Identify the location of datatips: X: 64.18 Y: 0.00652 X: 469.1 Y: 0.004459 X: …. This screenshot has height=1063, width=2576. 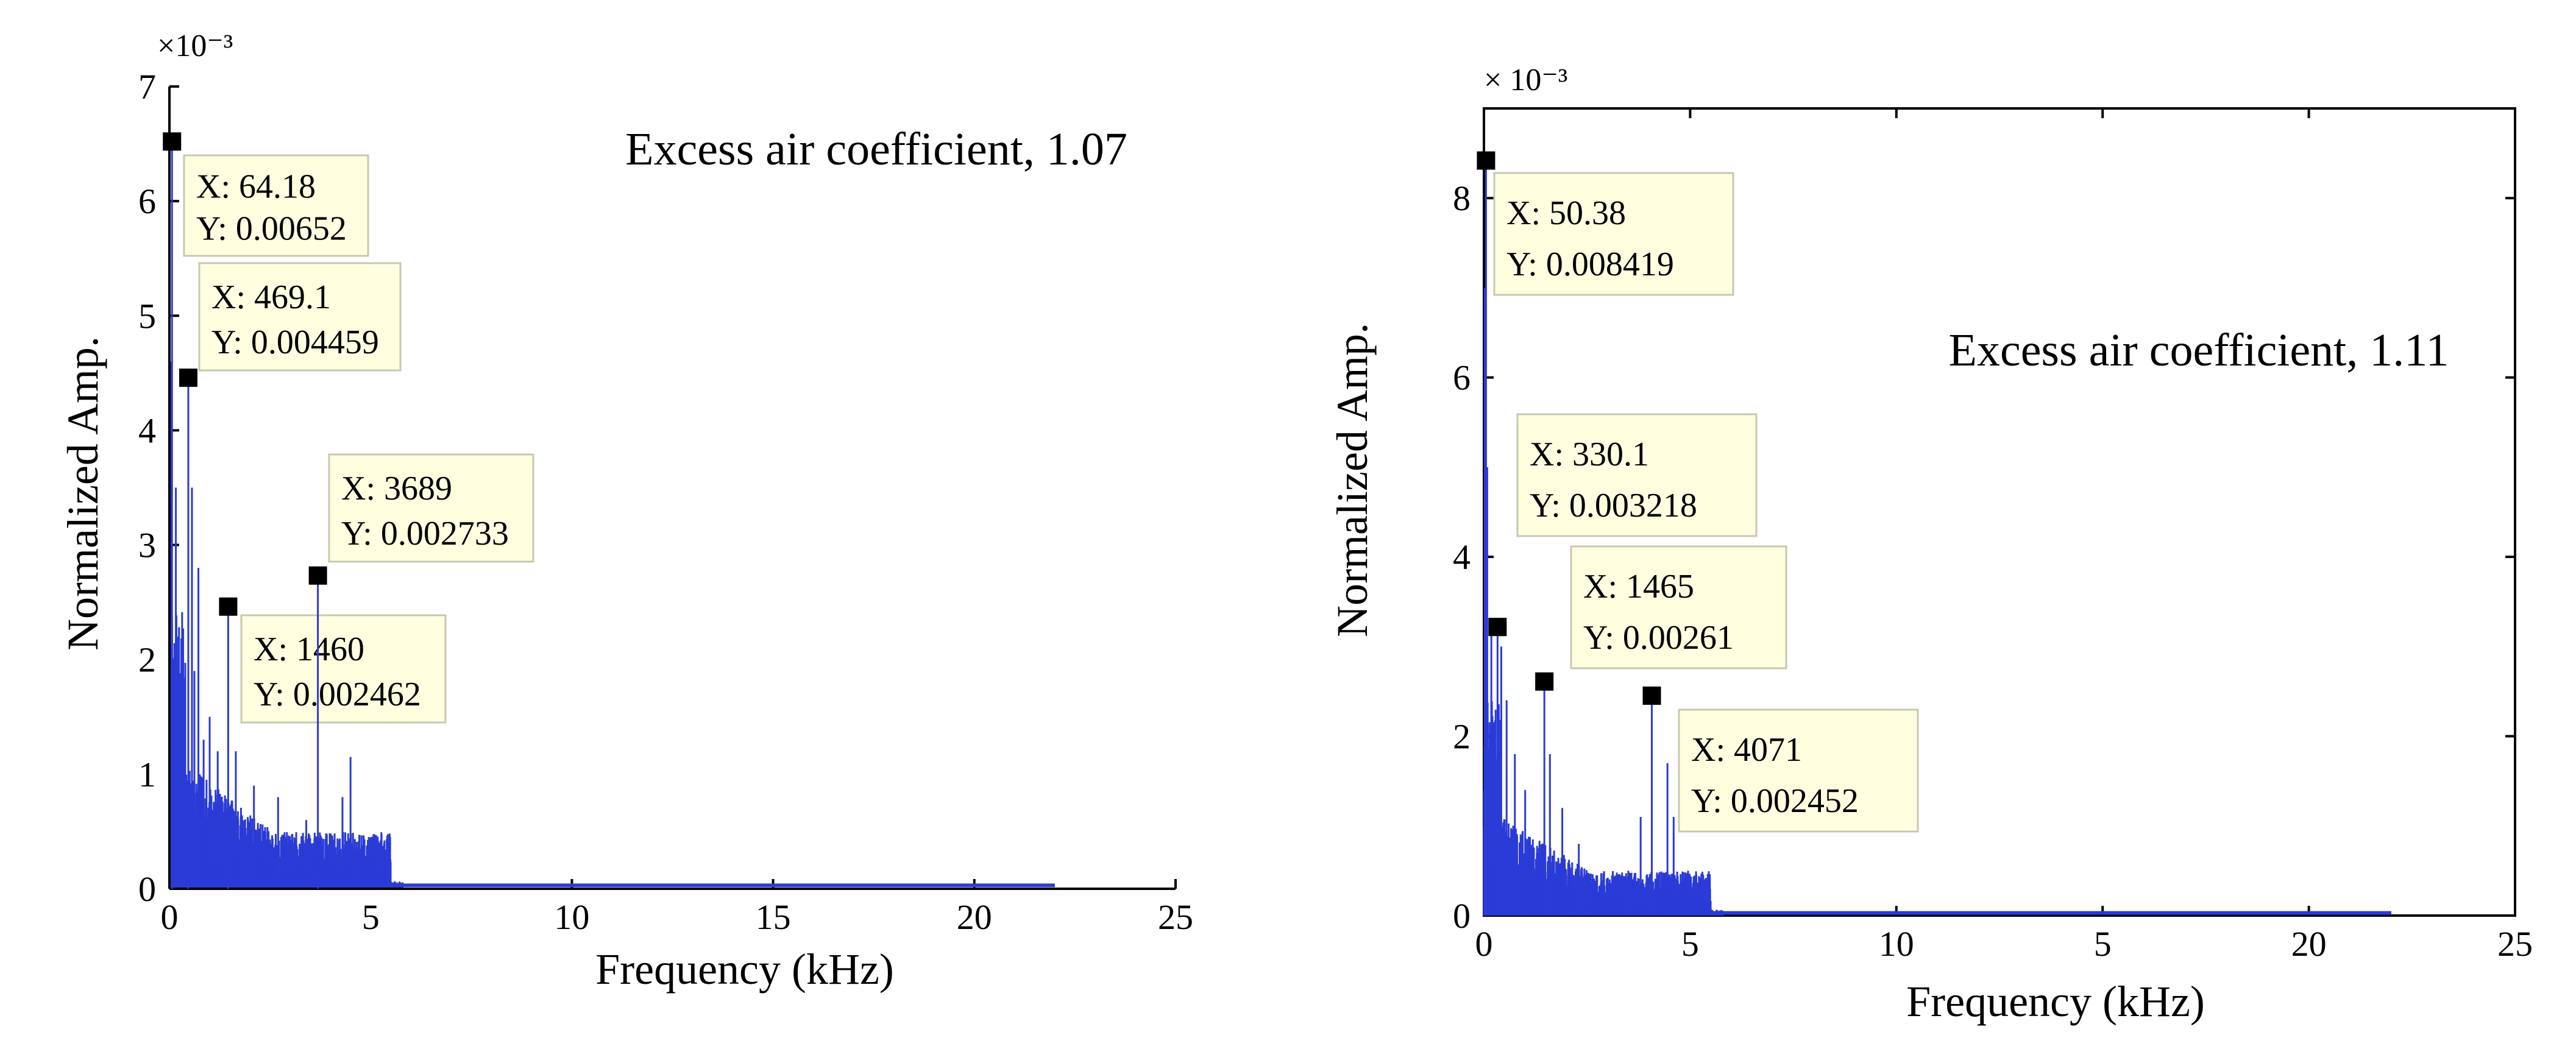
(348, 510).